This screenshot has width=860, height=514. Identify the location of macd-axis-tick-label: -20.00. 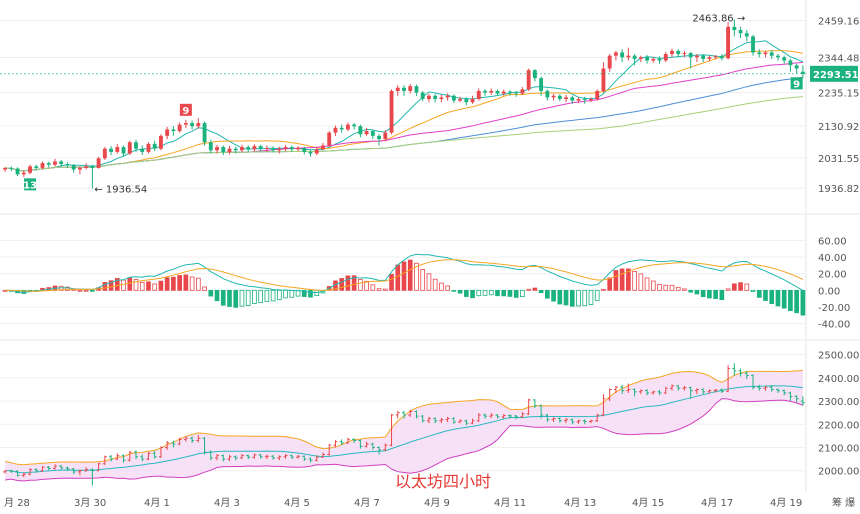
(834, 308).